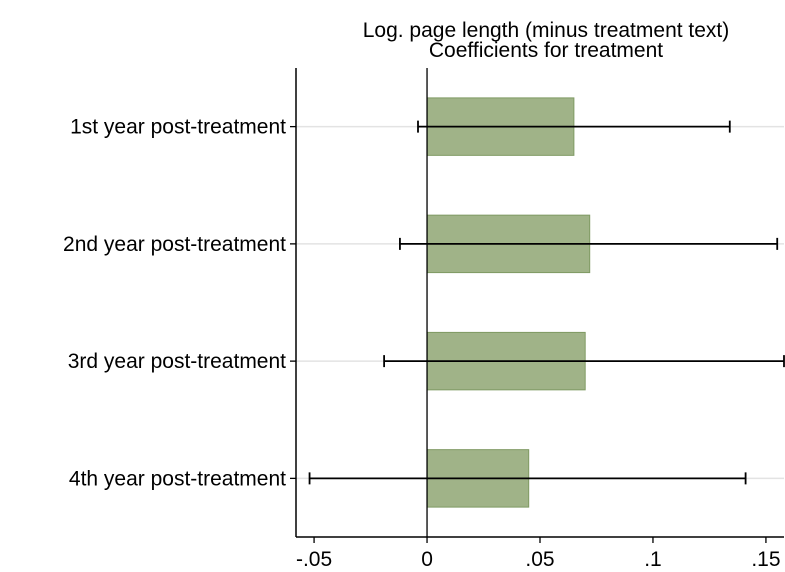 The height and width of the screenshot is (572, 785). I want to click on x-tick-label: .1, so click(653, 559).